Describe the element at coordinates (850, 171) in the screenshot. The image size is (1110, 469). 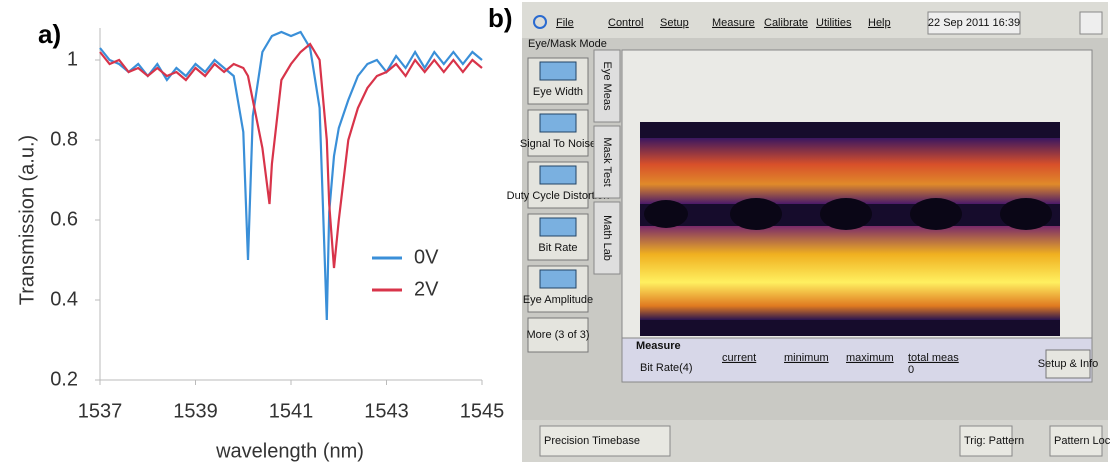
I see `eye-upper-band` at that location.